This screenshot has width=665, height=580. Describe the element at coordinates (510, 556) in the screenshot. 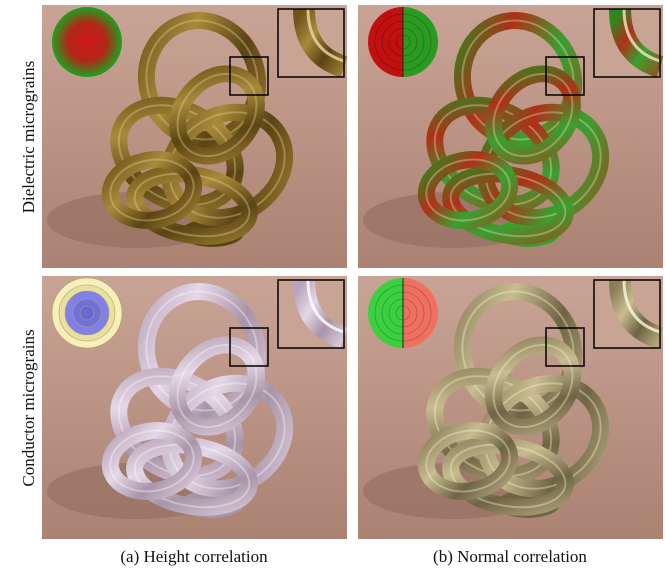

I see `column-caption: (b) Normal correlation` at that location.